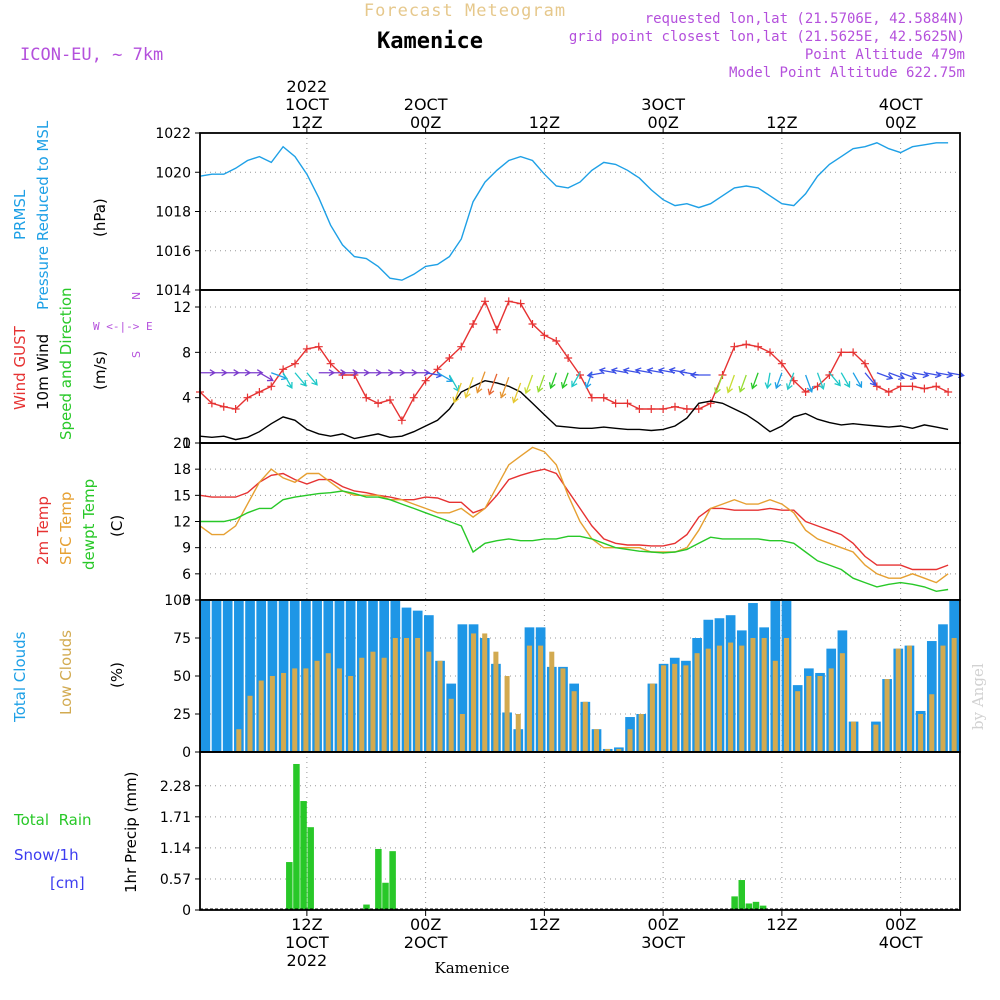 The image size is (1000, 1000). I want to click on top-time-label: 00Z, so click(425, 122).